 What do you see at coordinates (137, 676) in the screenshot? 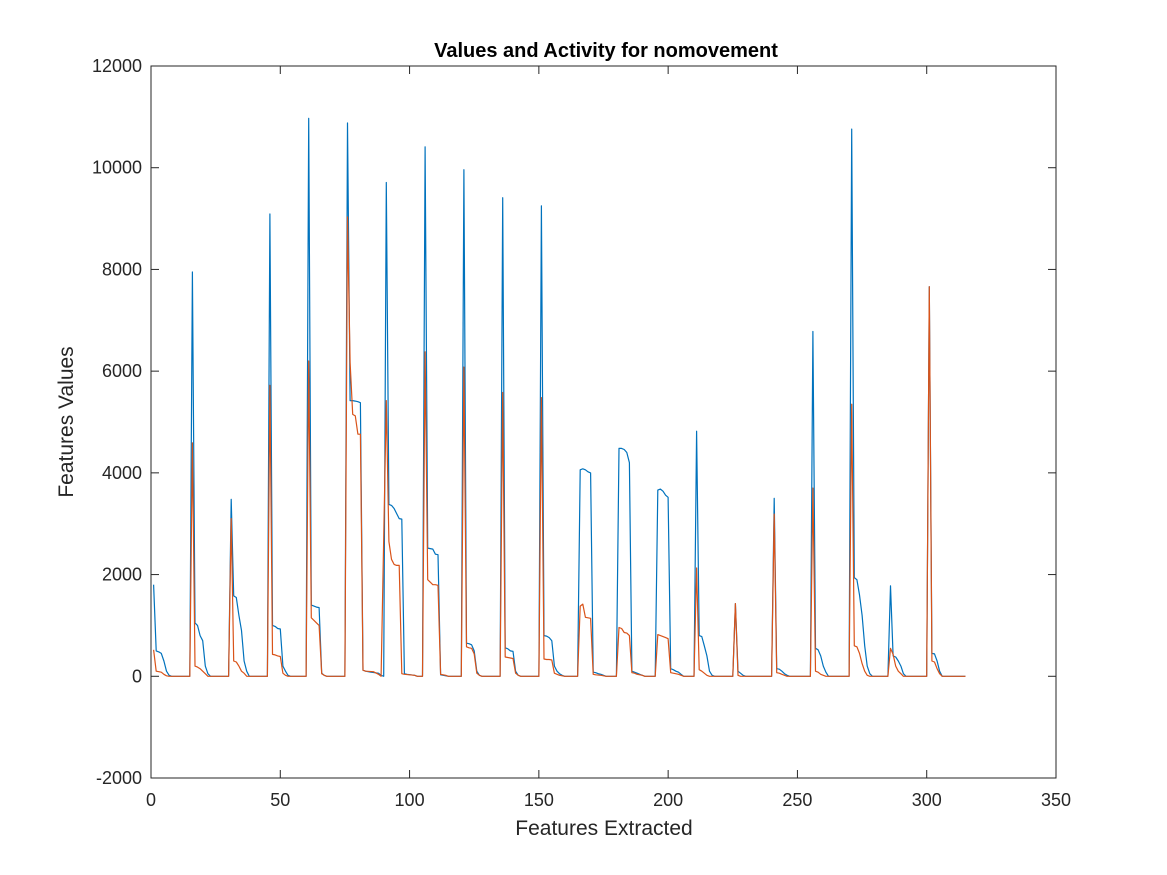
I see `y-tick-label: 0` at bounding box center [137, 676].